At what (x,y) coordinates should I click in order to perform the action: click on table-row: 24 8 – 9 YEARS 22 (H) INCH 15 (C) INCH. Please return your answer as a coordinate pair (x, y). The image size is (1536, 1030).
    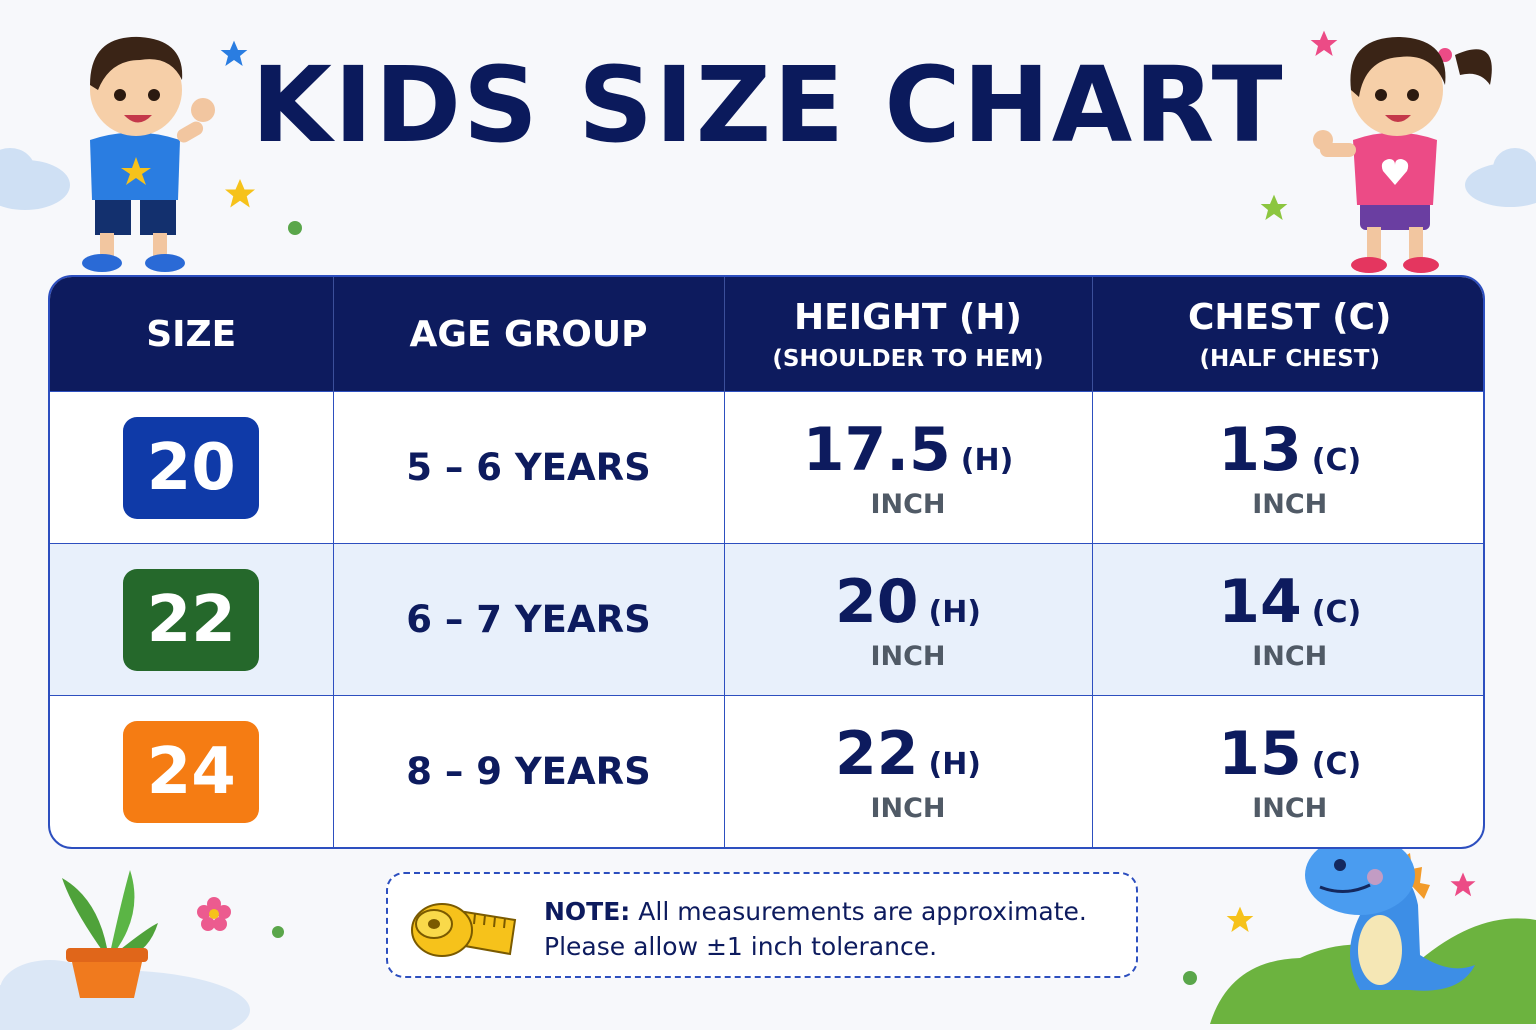
    Looking at the image, I should click on (766, 771).